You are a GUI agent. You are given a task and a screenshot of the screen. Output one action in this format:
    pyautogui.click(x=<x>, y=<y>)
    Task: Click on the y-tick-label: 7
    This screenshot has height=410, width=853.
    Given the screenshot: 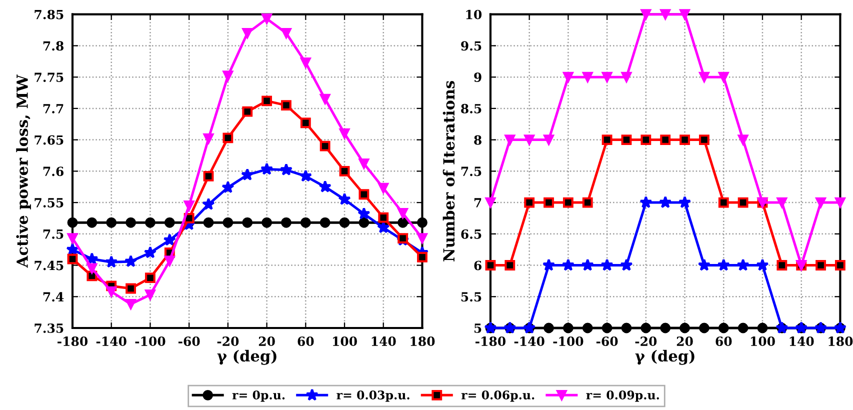 What is the action you would take?
    pyautogui.click(x=478, y=203)
    